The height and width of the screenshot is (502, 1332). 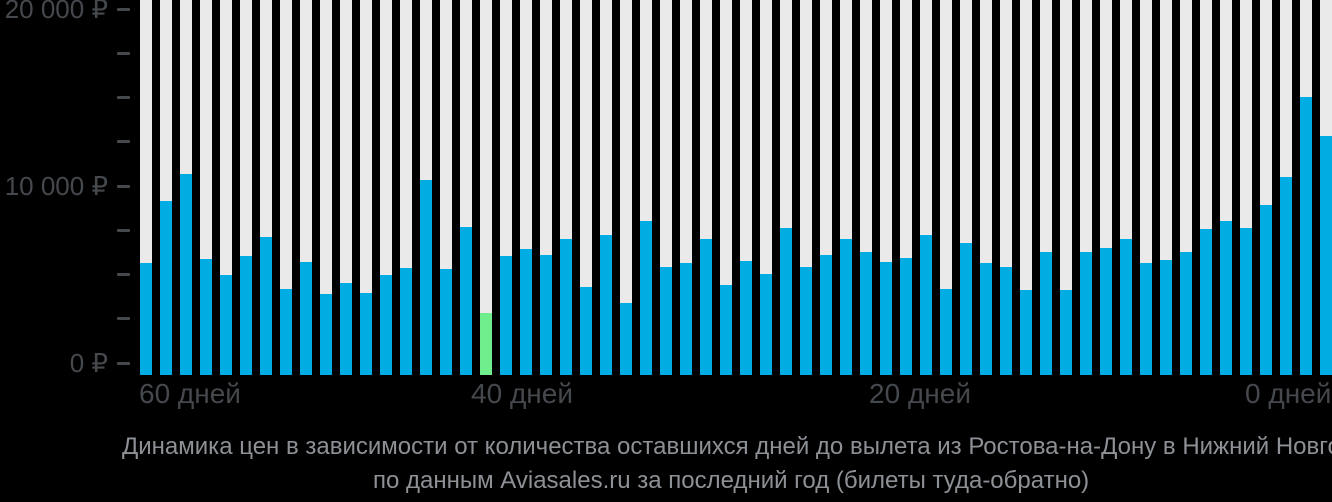 What do you see at coordinates (56, 12) in the screenshot?
I see `y-axis-label: 20 000 ₽` at bounding box center [56, 12].